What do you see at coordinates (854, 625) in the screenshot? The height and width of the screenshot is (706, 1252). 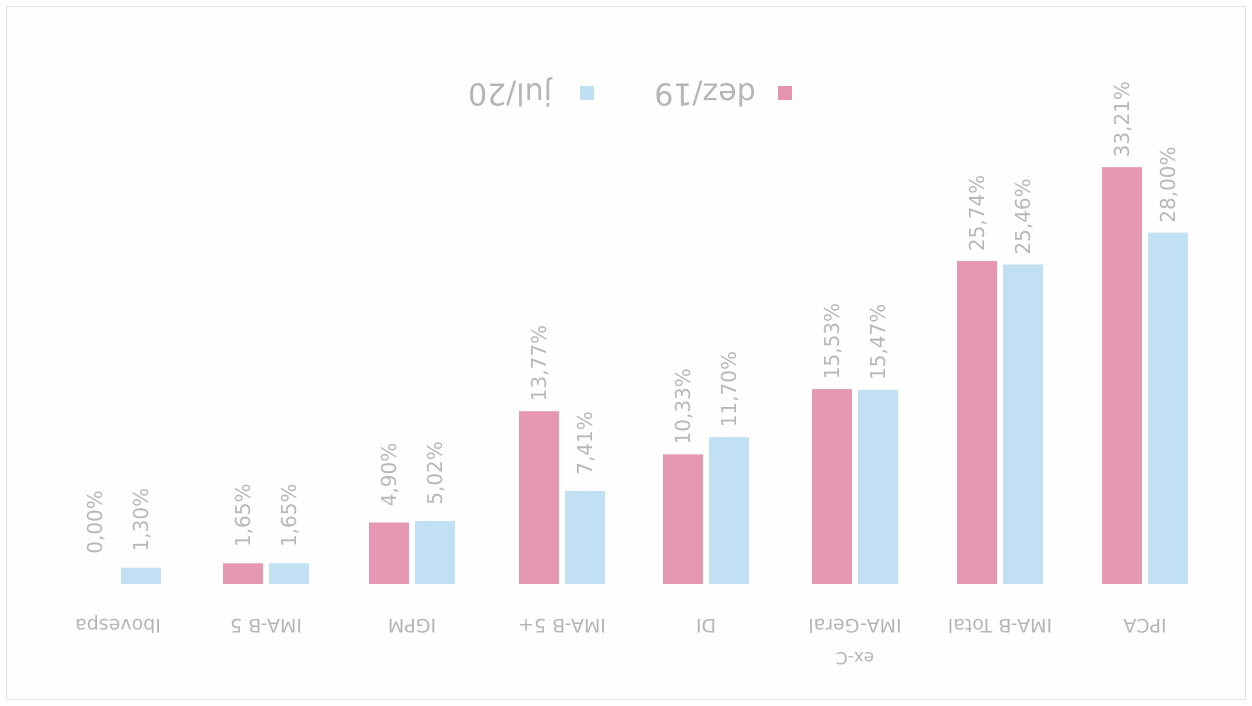 I see `category-label: IMA-Geral` at bounding box center [854, 625].